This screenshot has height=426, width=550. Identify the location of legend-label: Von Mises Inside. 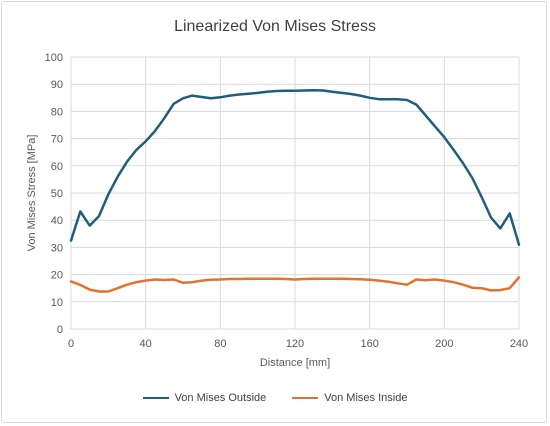
(366, 398).